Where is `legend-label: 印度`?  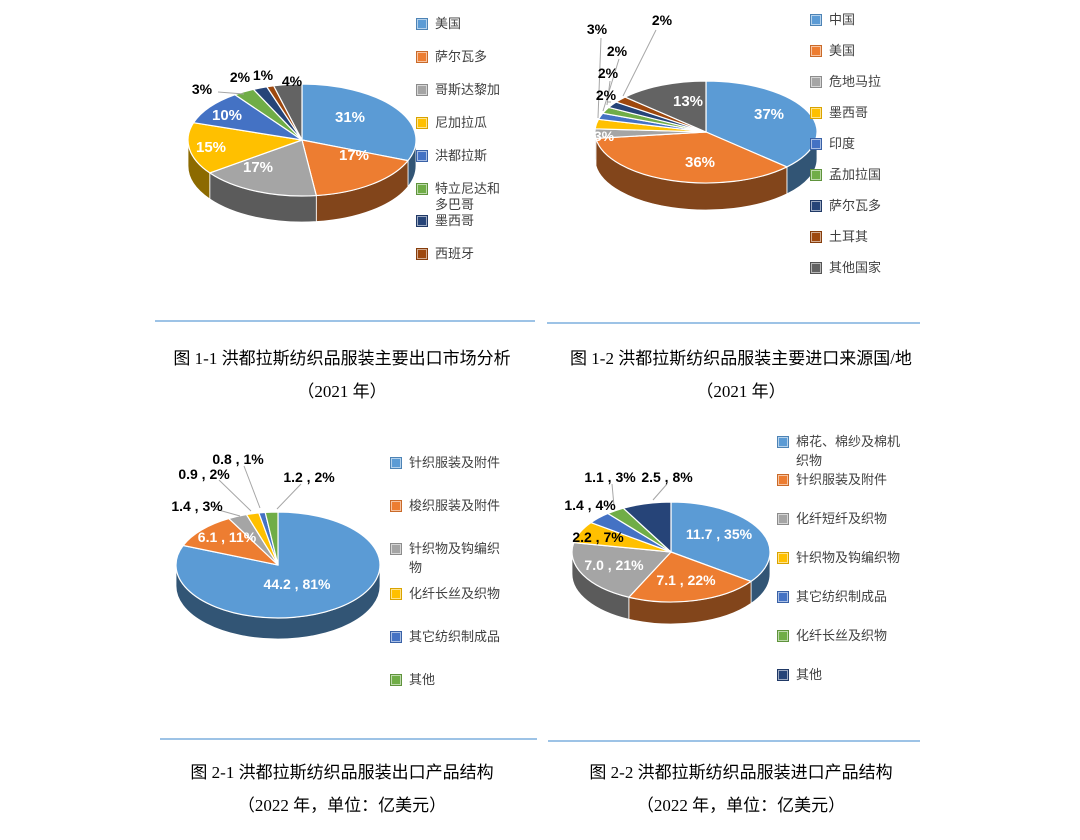 legend-label: 印度 is located at coordinates (842, 143).